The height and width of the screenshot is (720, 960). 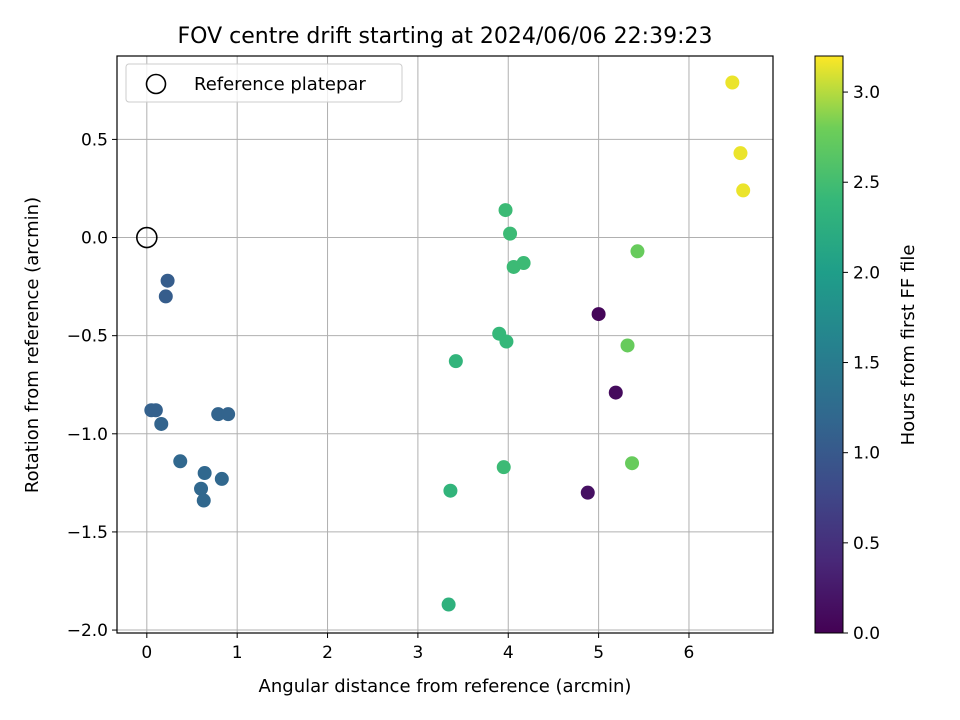 What do you see at coordinates (866, 544) in the screenshot?
I see `colorbar-tick-label: 0.5` at bounding box center [866, 544].